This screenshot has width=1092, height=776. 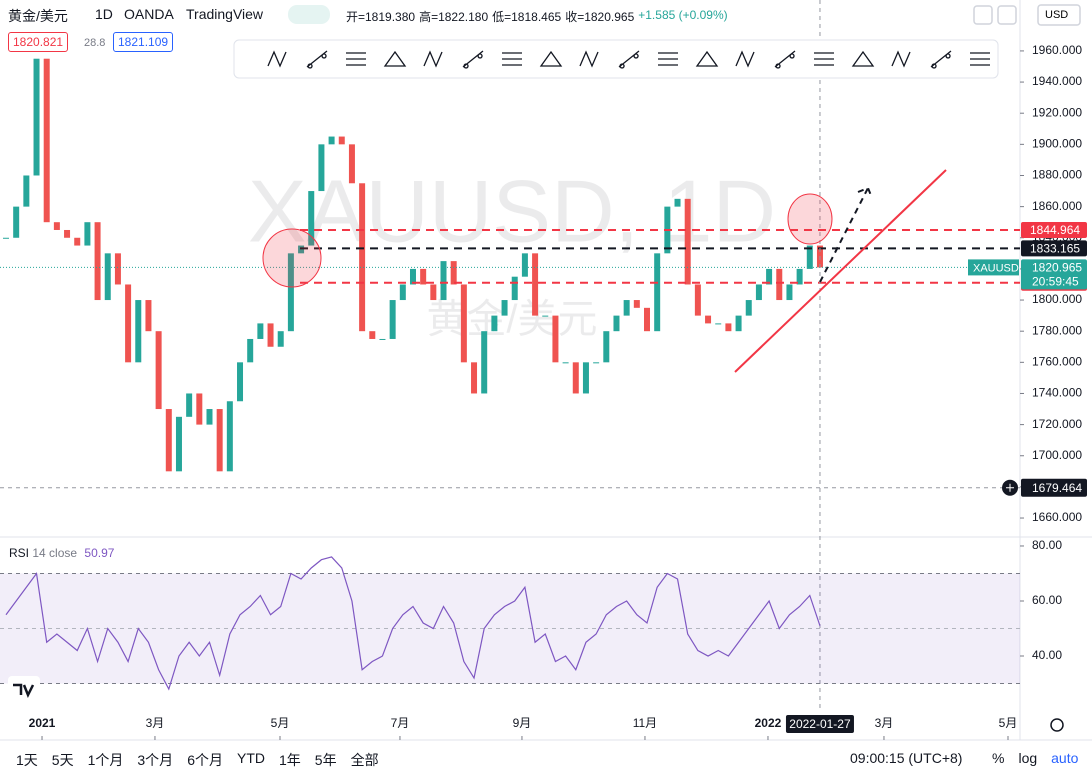 I want to click on crosshair-y-tag, so click(x=1054, y=487).